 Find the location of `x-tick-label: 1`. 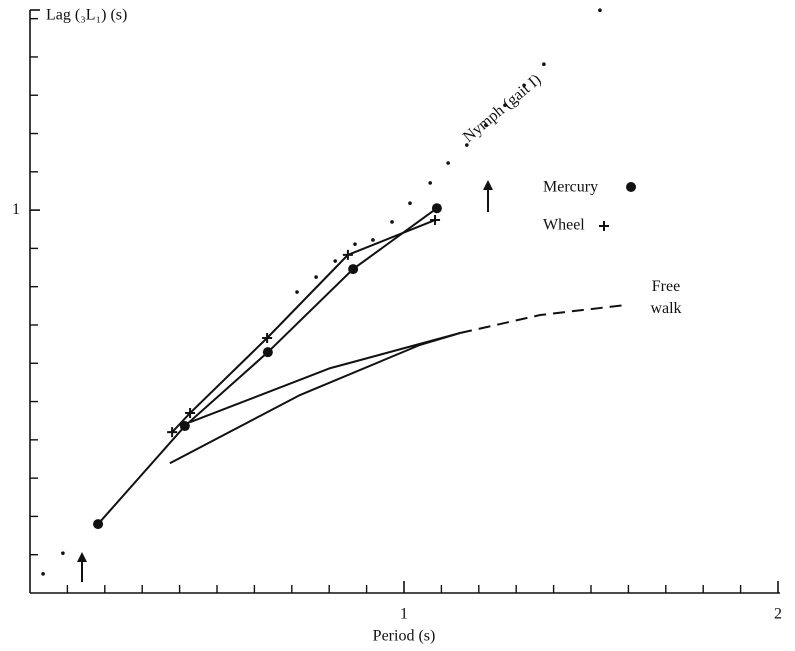

x-tick-label: 1 is located at coordinates (404, 614).